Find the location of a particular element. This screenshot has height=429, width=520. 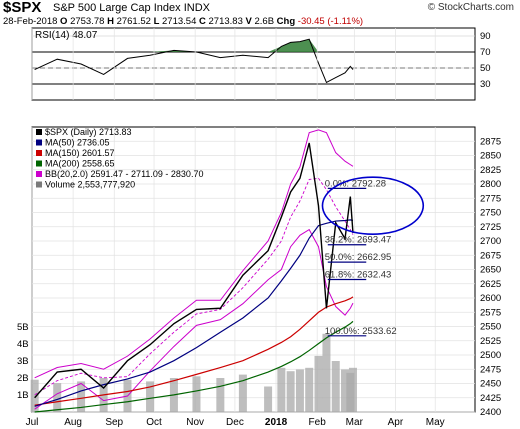

volume-tick-label: 1B is located at coordinates (23, 395).